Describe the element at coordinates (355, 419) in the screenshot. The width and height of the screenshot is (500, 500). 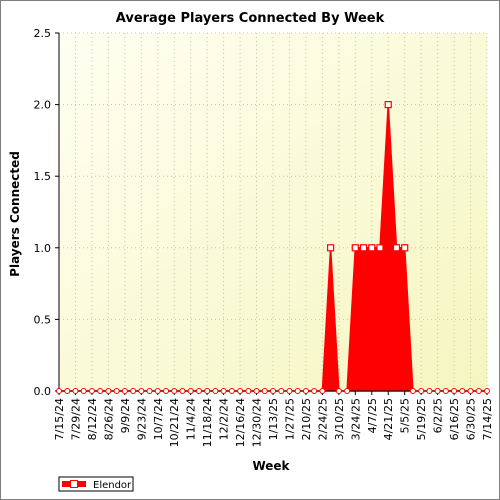
I see `x-tick-label: 3/24/25` at that location.